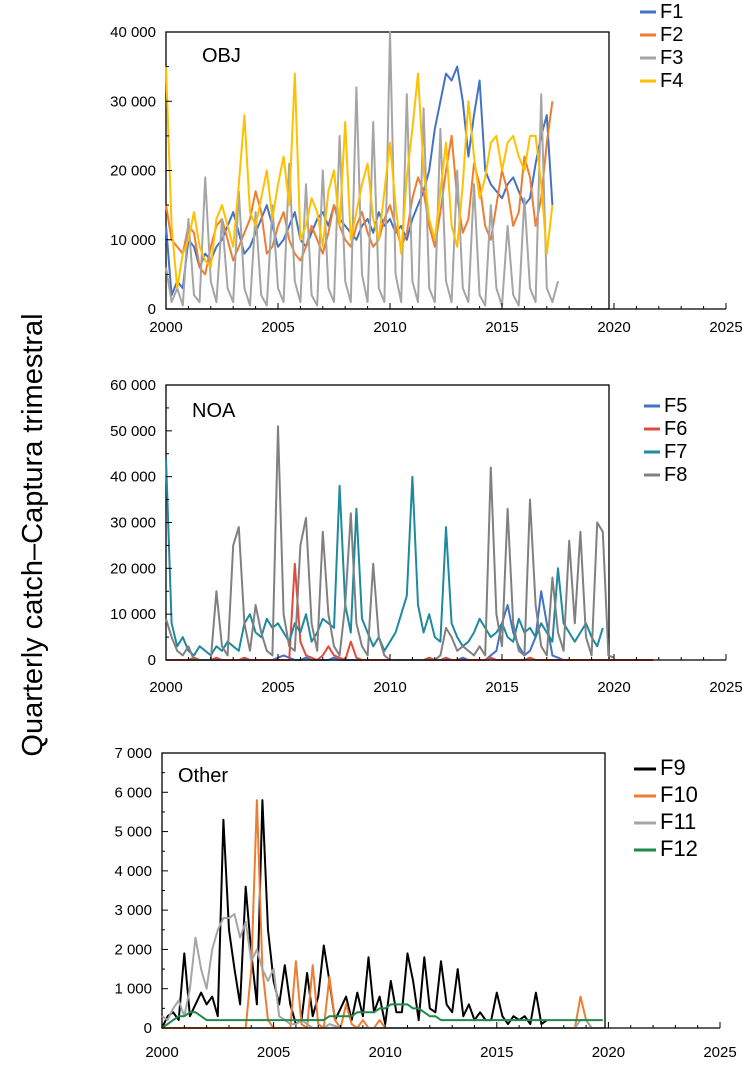 Image resolution: width=749 pixels, height=1065 pixels. Describe the element at coordinates (675, 475) in the screenshot. I see `legend-label: F8` at that location.